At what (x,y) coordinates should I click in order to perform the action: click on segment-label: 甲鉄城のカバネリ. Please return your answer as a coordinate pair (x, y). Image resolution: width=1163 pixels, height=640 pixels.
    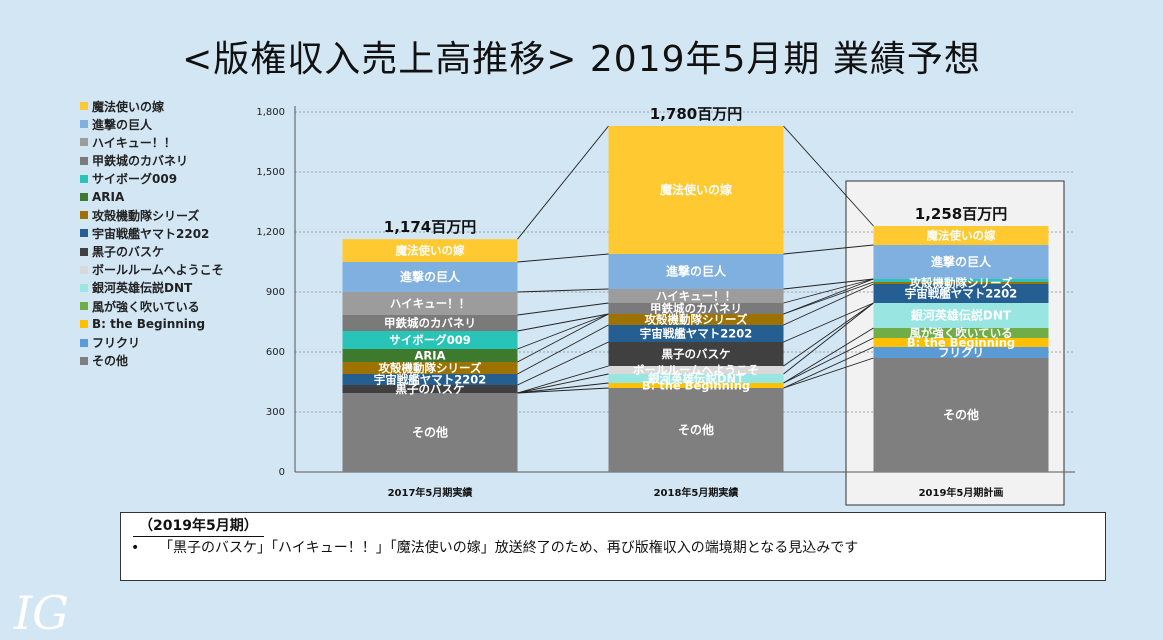
    Looking at the image, I should click on (430, 323).